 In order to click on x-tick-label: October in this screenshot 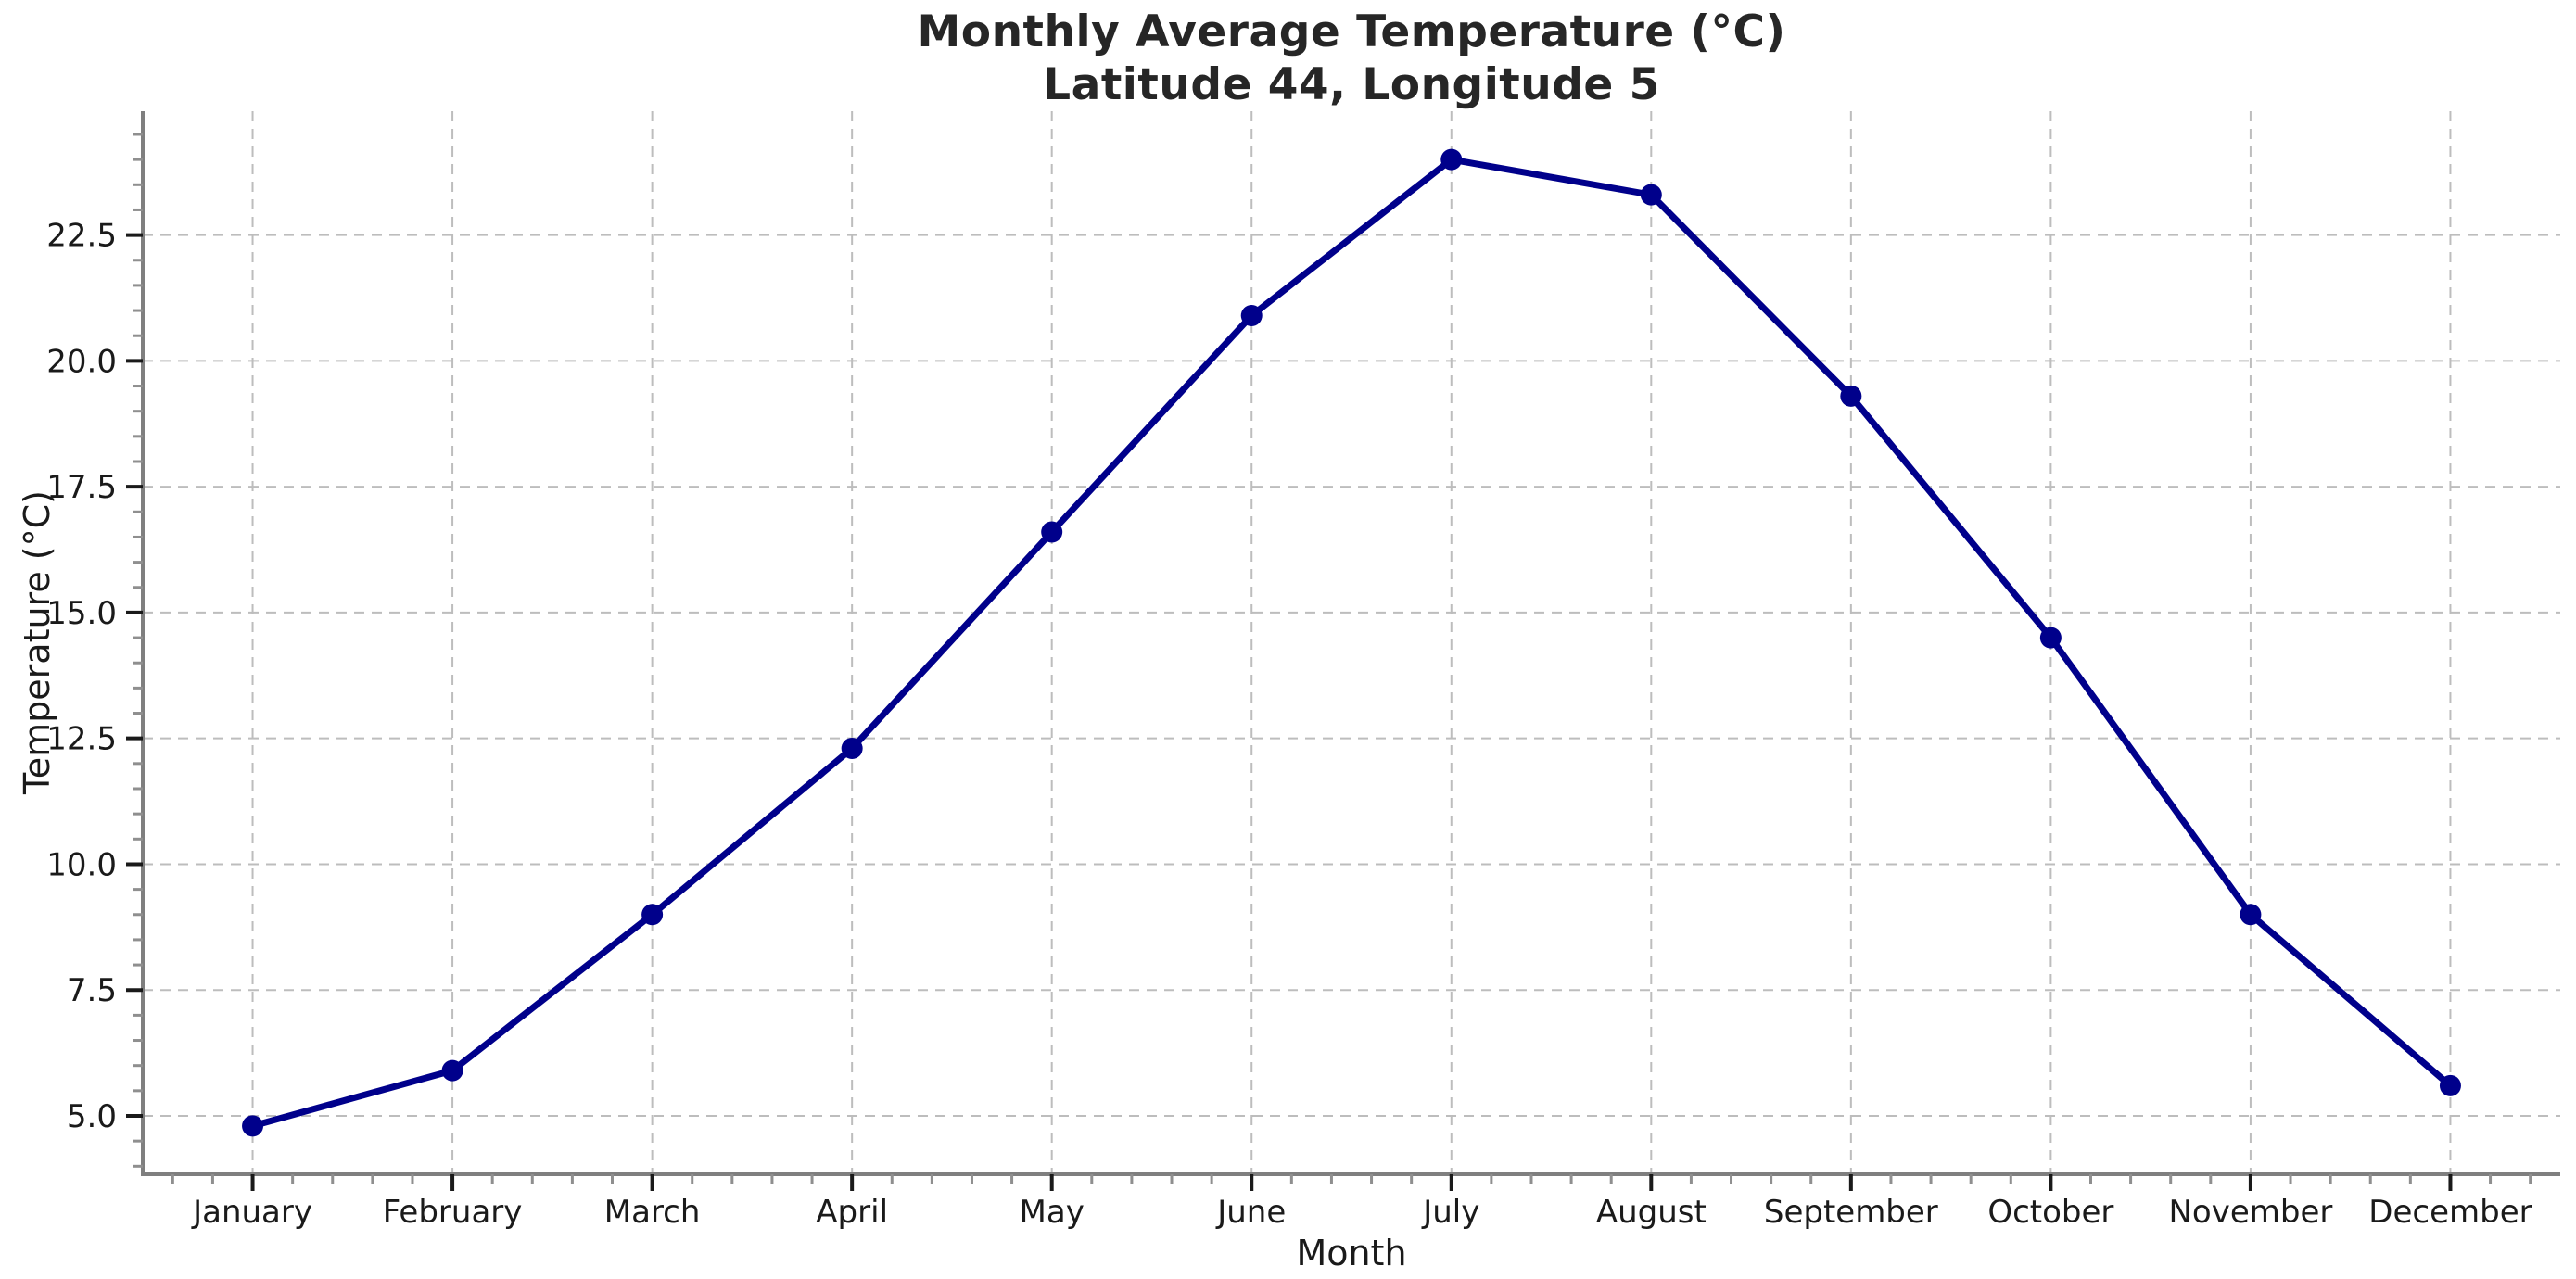, I will do `click(2050, 1212)`.